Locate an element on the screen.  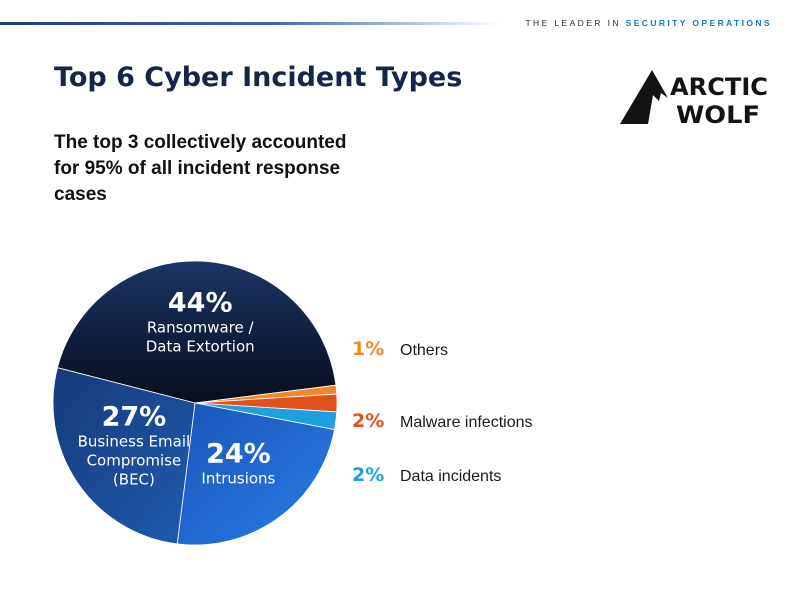
slice-category-label-ransomware: Ransomware / is located at coordinates (201, 327).